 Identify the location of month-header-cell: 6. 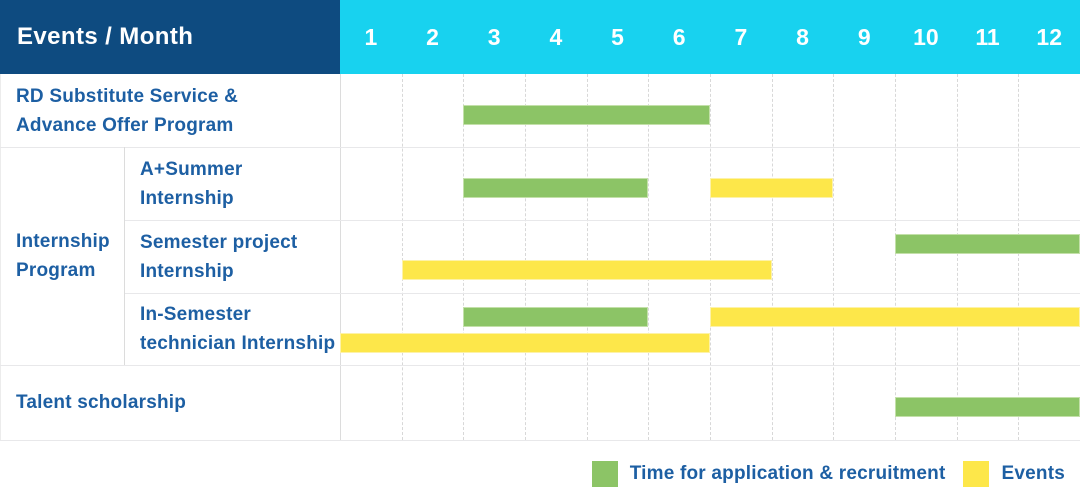
(679, 36).